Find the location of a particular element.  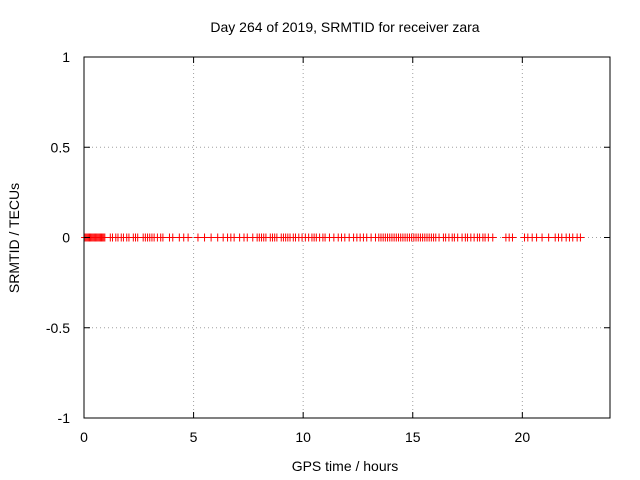

y-tick-label: -1 is located at coordinates (64, 418).